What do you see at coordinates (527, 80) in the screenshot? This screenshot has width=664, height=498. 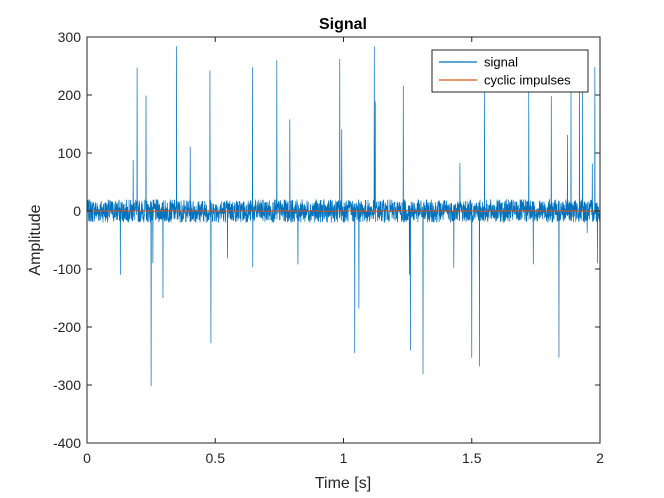 I see `legend-entry-cyclic-impulses: cyclic impulses` at bounding box center [527, 80].